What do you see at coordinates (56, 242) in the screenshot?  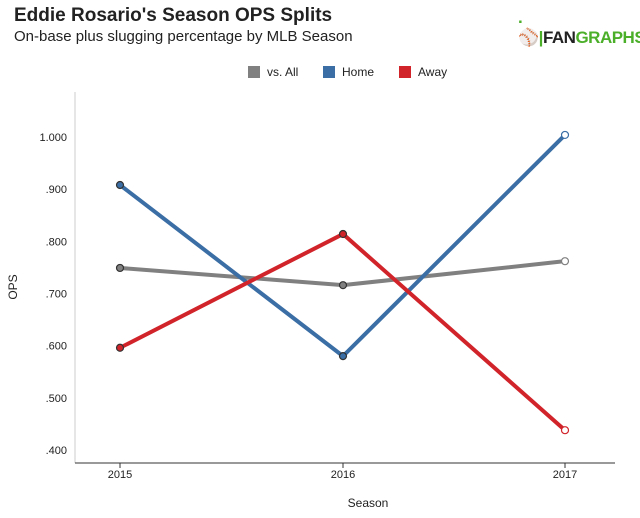 I see `y-tick-label: .800` at bounding box center [56, 242].